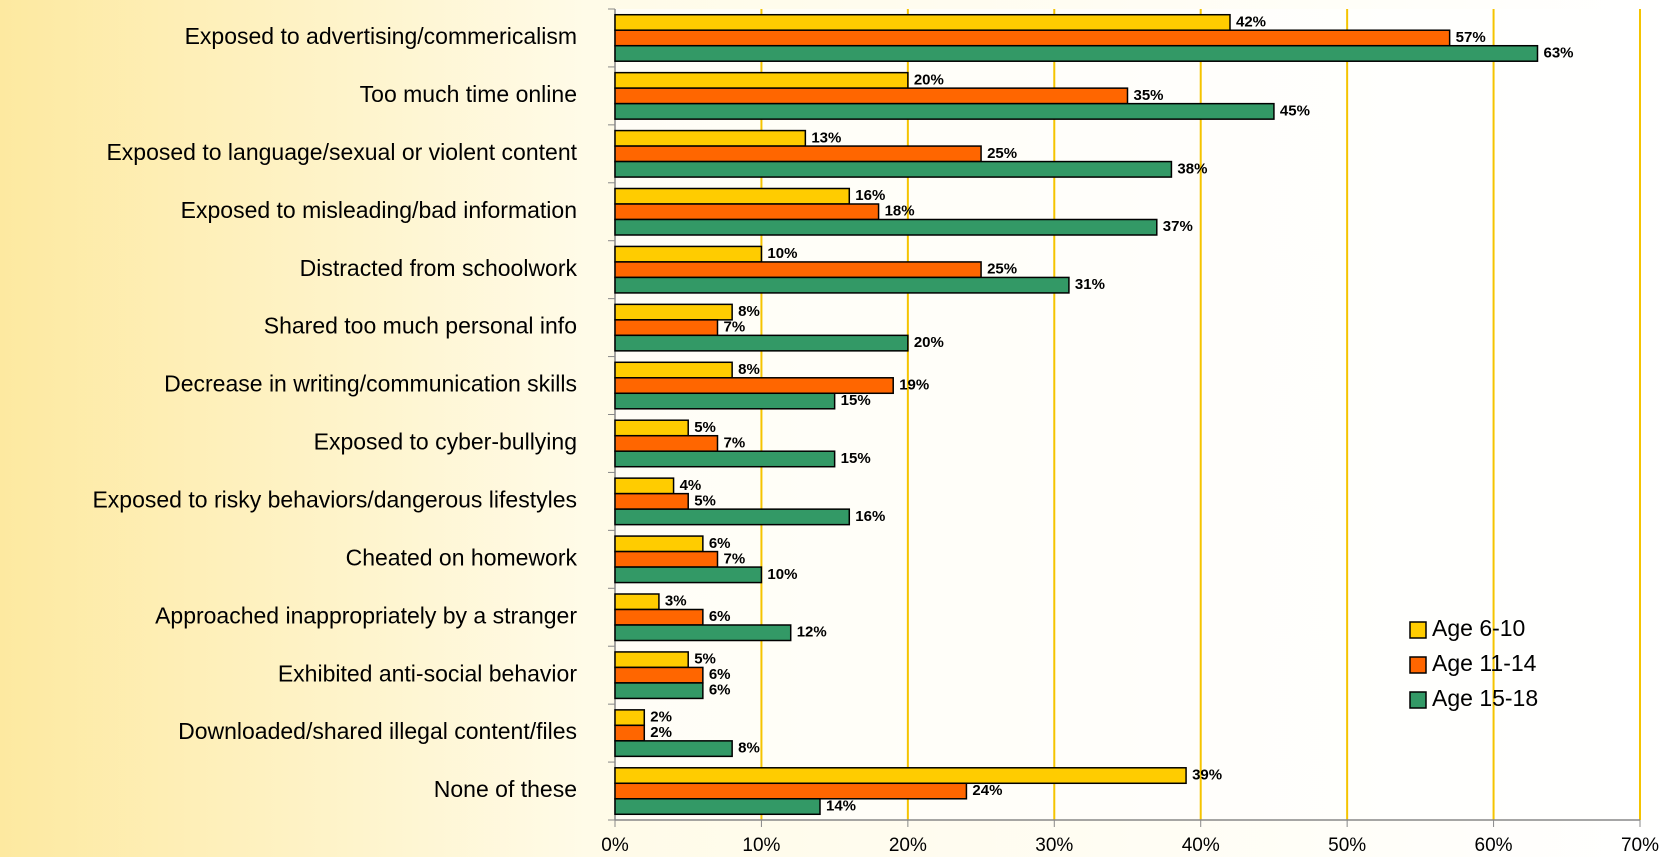 This screenshot has height=857, width=1675. I want to click on category-label: Downloaded/shared illegal content/files, so click(377, 731).